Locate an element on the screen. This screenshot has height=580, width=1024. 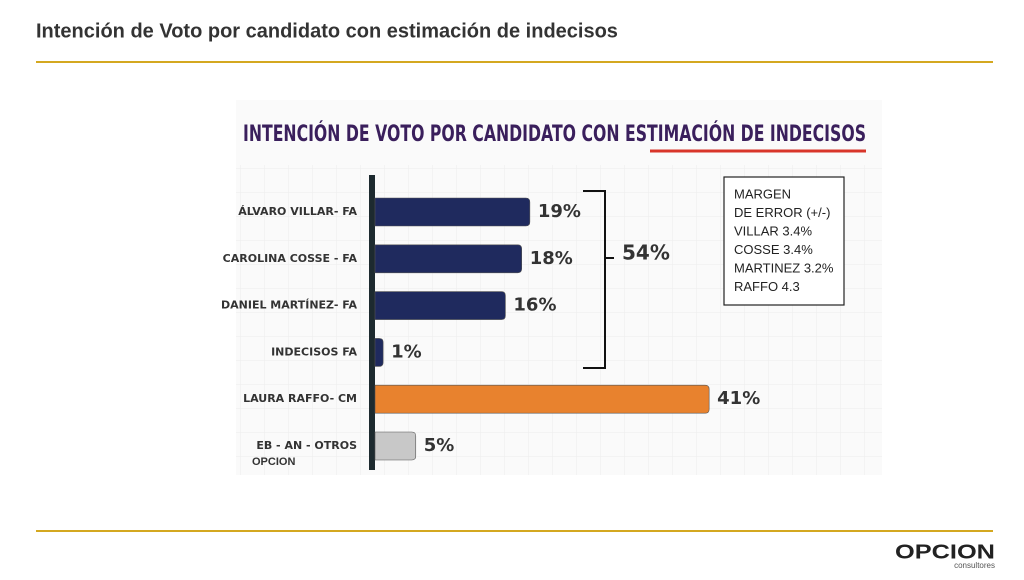
margin-line: MARGEN is located at coordinates (762, 193).